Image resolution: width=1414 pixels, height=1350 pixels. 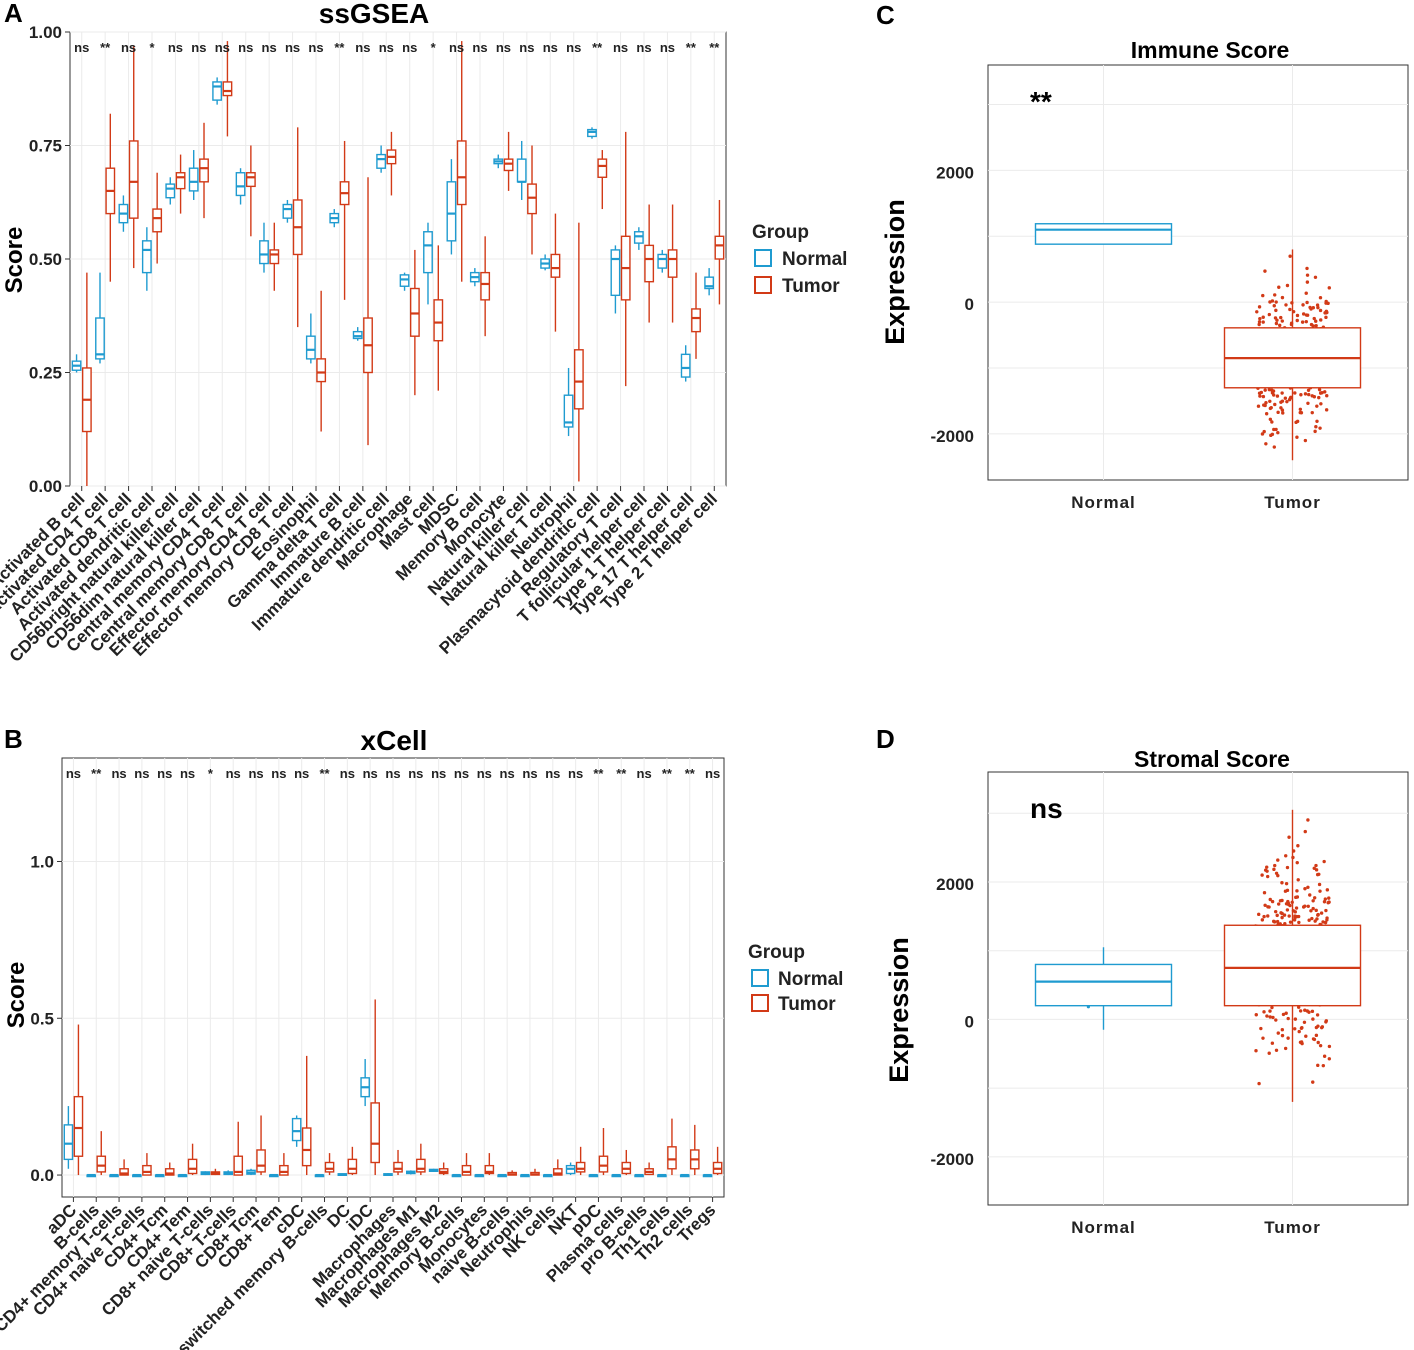 What do you see at coordinates (899, 1010) in the screenshot?
I see `panel-d-ylabel: Expression` at bounding box center [899, 1010].